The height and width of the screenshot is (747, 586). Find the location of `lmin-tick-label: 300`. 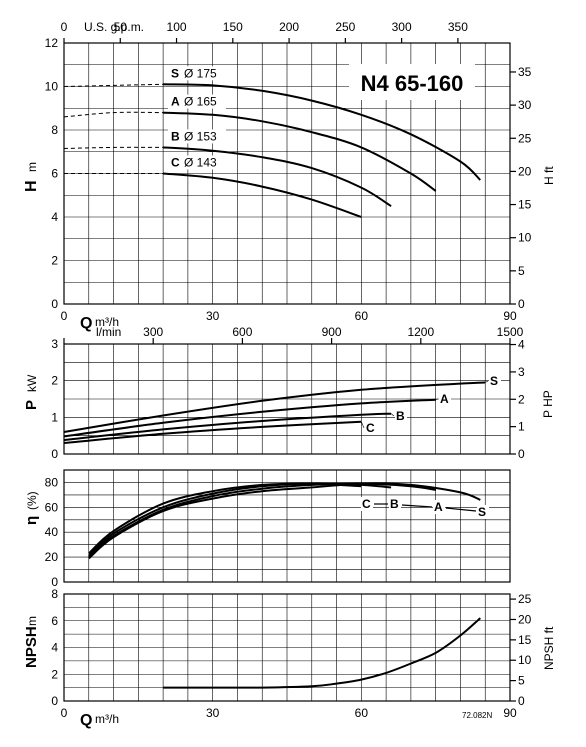

lmin-tick-label: 300 is located at coordinates (153, 332).